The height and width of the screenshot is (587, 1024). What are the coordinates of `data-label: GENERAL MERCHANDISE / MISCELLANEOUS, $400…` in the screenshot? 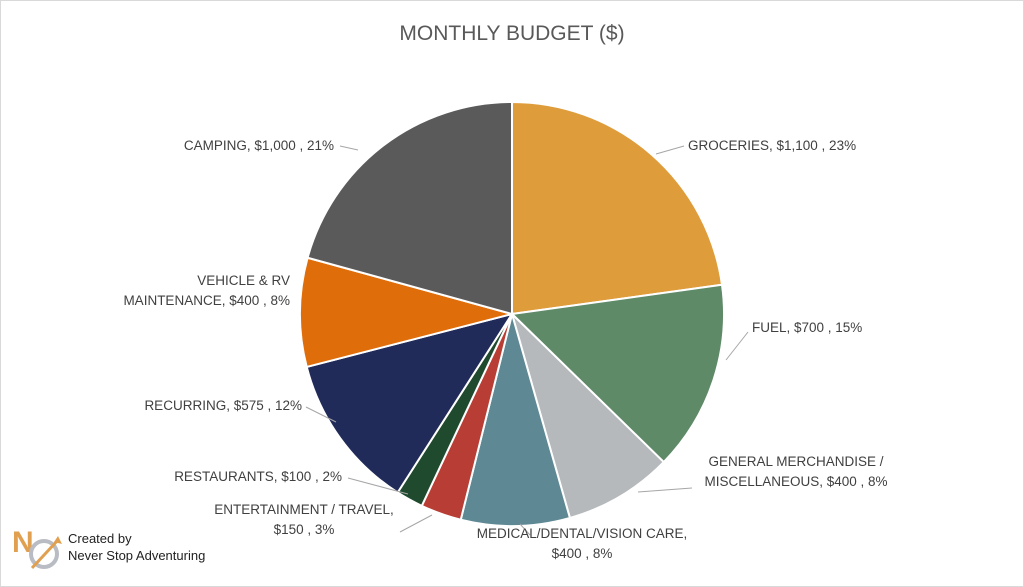 It's located at (795, 471).